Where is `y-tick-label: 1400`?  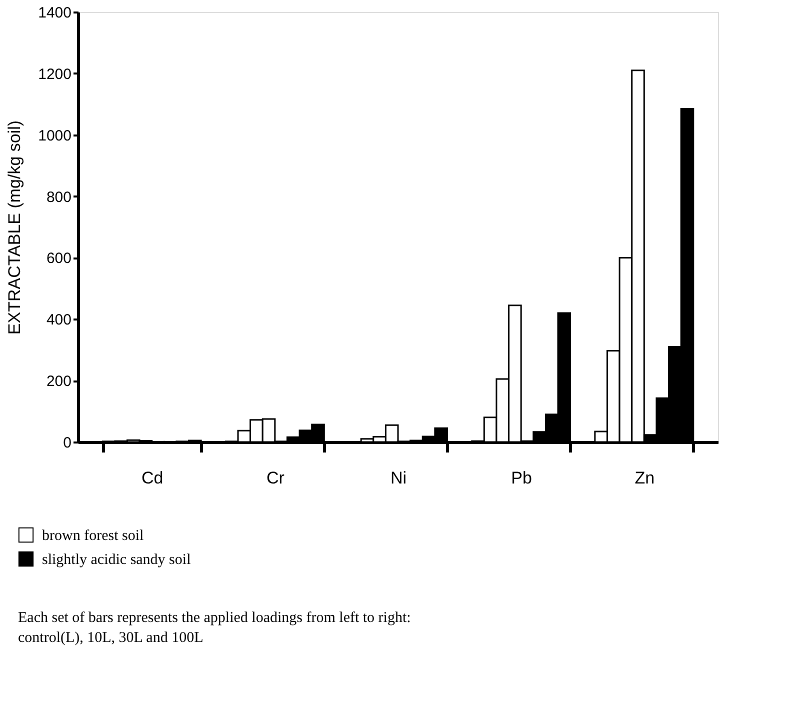
y-tick-label: 1400 is located at coordinates (55, 13).